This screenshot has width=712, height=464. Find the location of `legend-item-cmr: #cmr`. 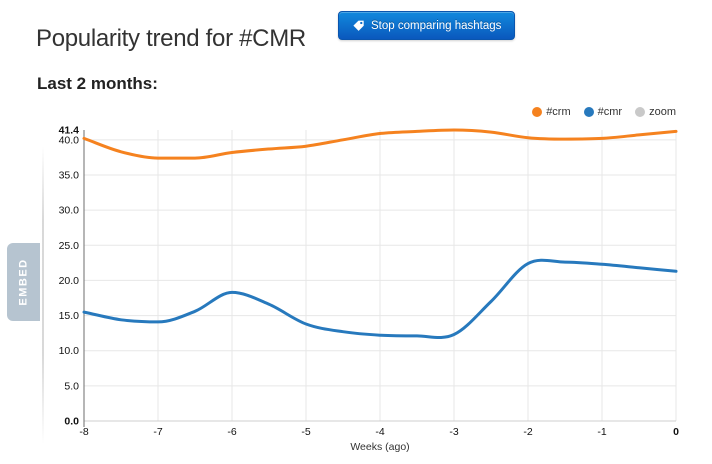

legend-item-cmr: #cmr is located at coordinates (603, 112).